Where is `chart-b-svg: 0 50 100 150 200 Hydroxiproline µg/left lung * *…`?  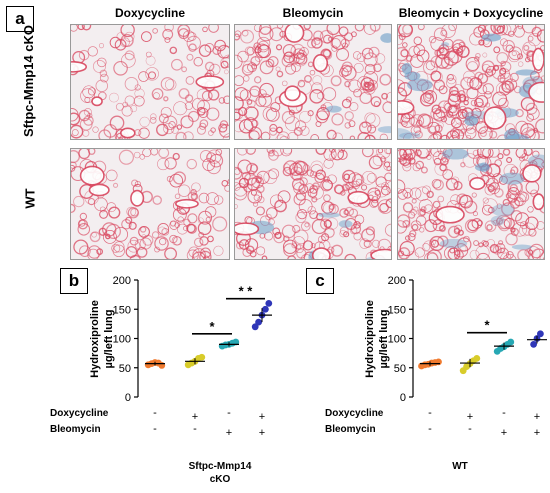 chart-b-svg: 0 50 100 150 200 Hydroxiproline µg/left lung * *… is located at coordinates (161, 357).